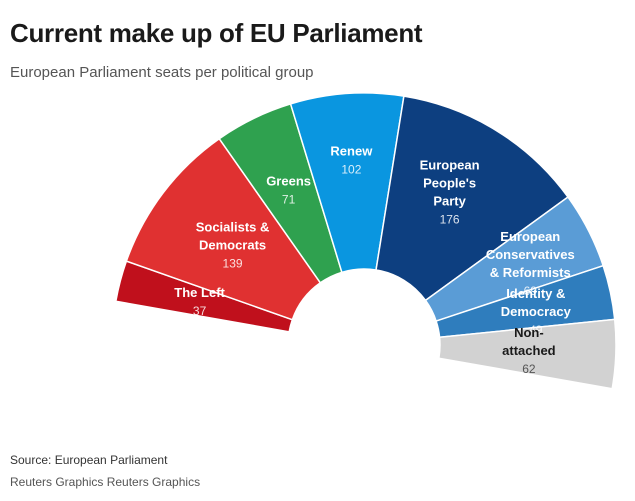  Describe the element at coordinates (351, 159) in the screenshot. I see `label-renew: Renew 102` at that location.